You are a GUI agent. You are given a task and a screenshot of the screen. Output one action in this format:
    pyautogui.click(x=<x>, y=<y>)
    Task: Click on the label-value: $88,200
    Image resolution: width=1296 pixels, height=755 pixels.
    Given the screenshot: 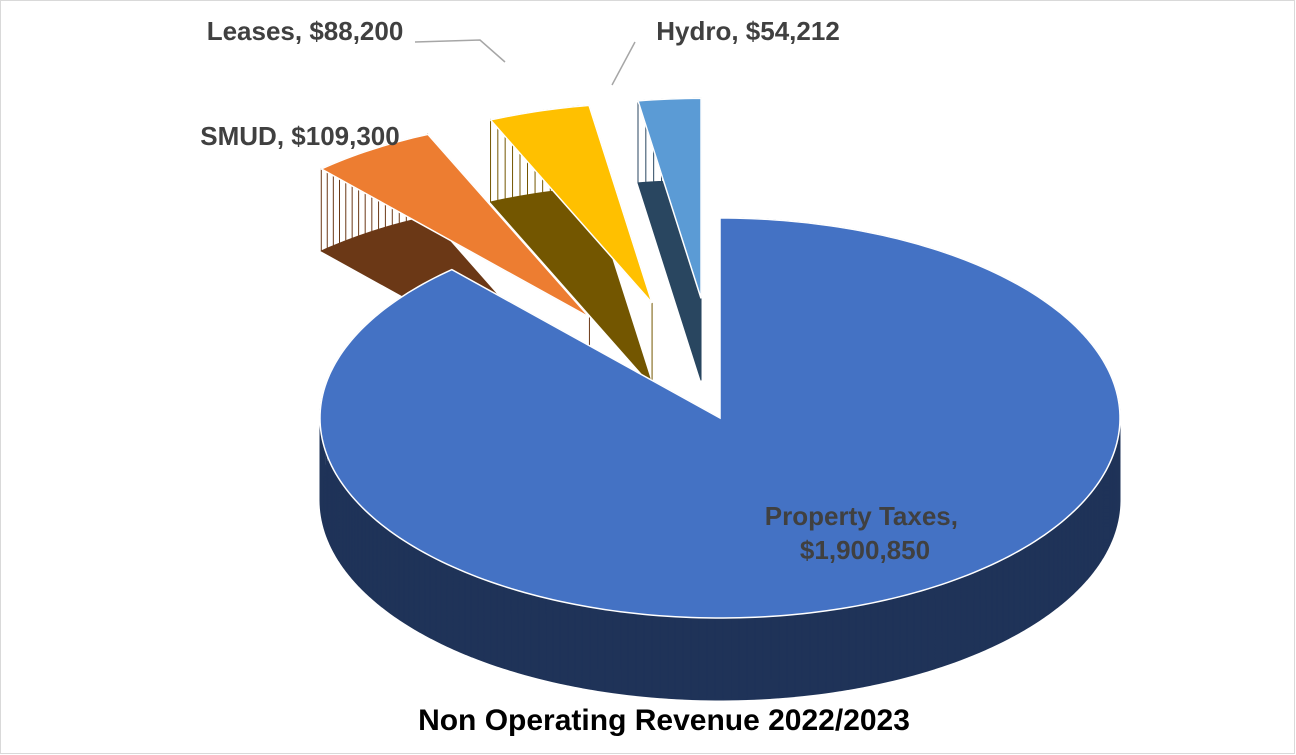 What is the action you would take?
    pyautogui.click(x=356, y=31)
    